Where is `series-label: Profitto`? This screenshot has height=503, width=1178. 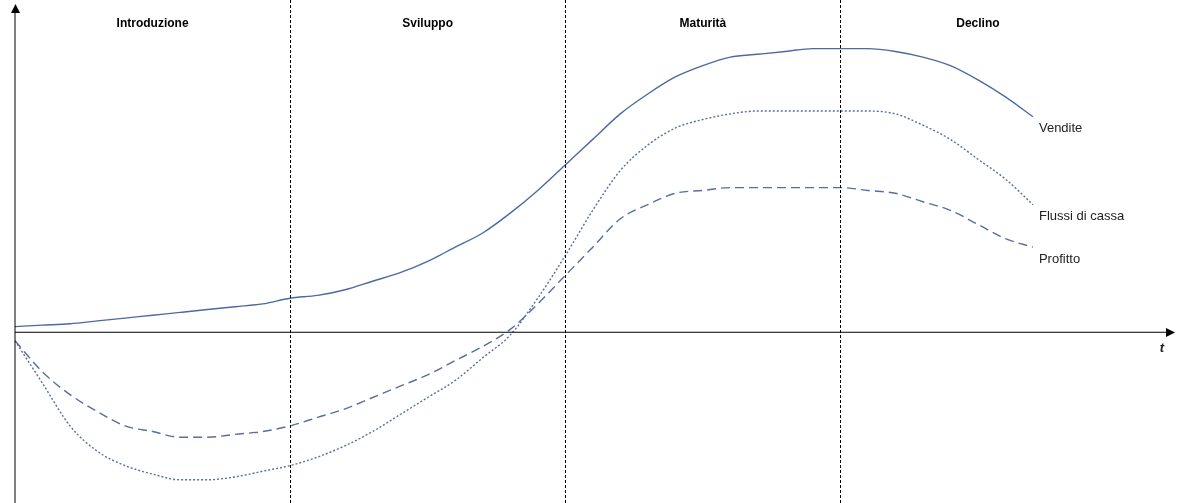
series-label: Profitto is located at coordinates (1059, 258).